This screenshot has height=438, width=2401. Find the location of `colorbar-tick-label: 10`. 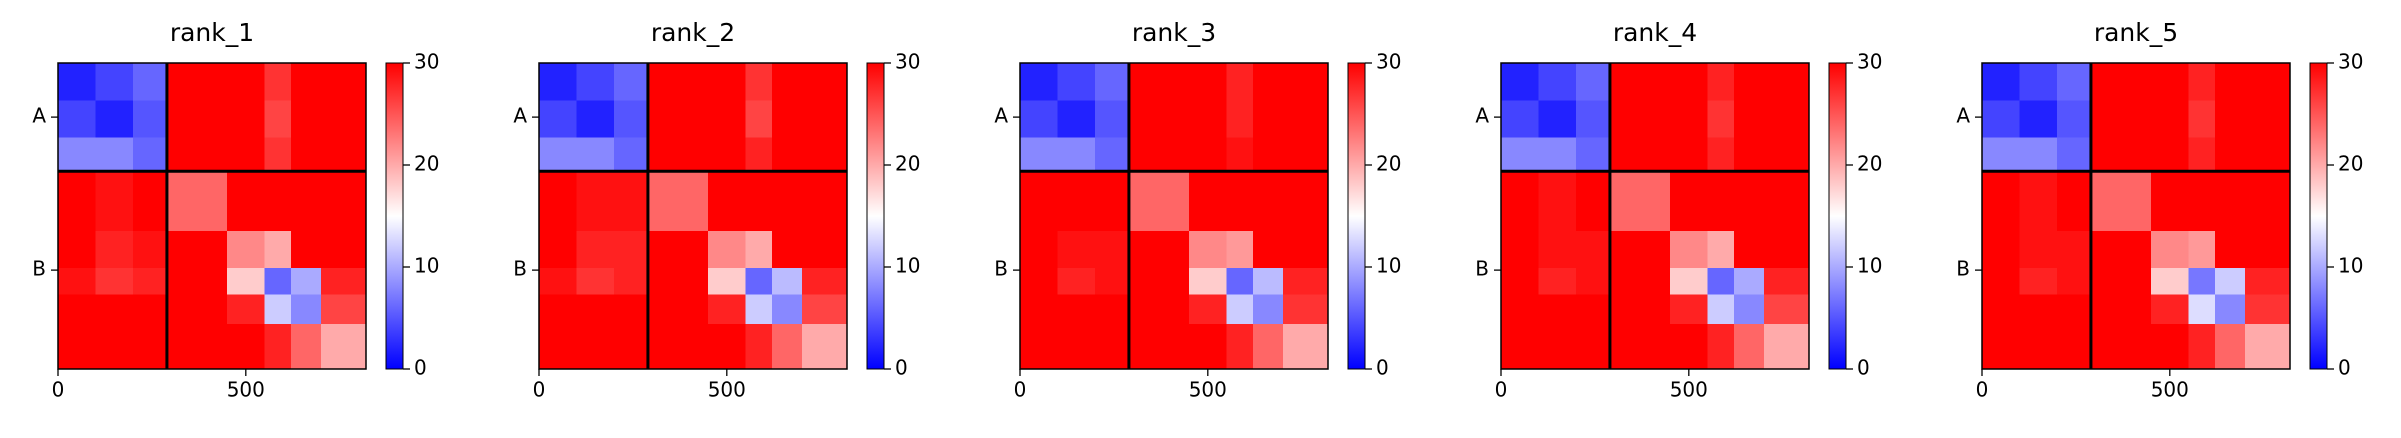

colorbar-tick-label: 10 is located at coordinates (1388, 266).